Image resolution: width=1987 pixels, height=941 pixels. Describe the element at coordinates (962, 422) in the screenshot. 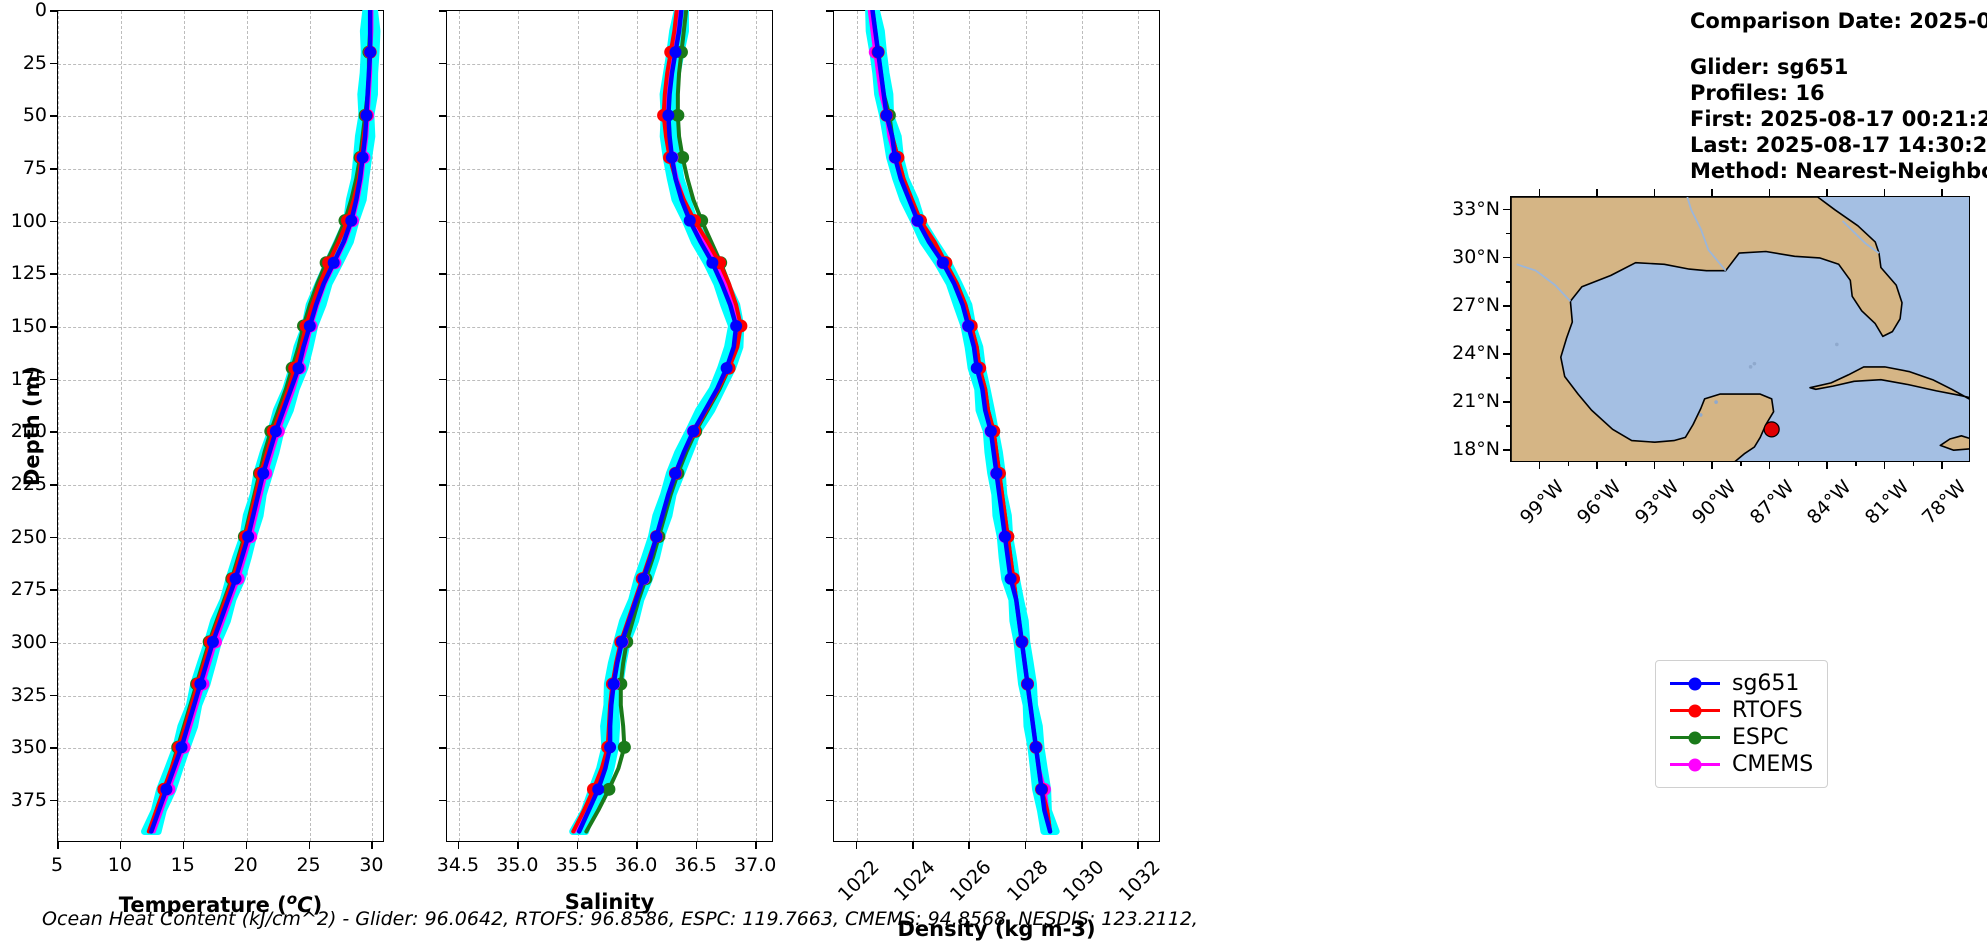

I see `density-traces` at that location.